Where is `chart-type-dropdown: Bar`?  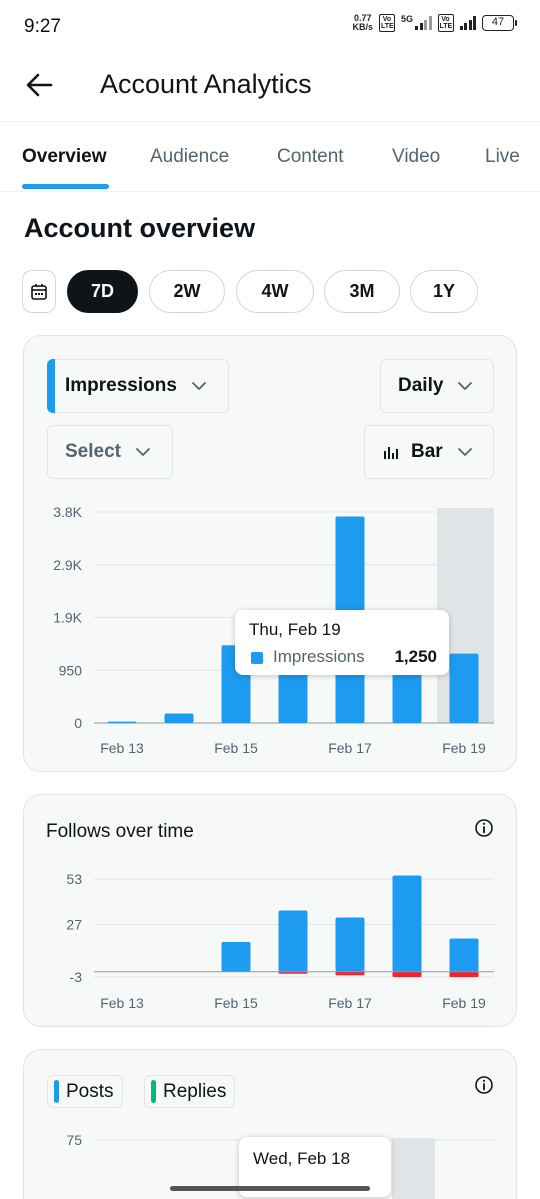
chart-type-dropdown: Bar is located at coordinates (429, 452).